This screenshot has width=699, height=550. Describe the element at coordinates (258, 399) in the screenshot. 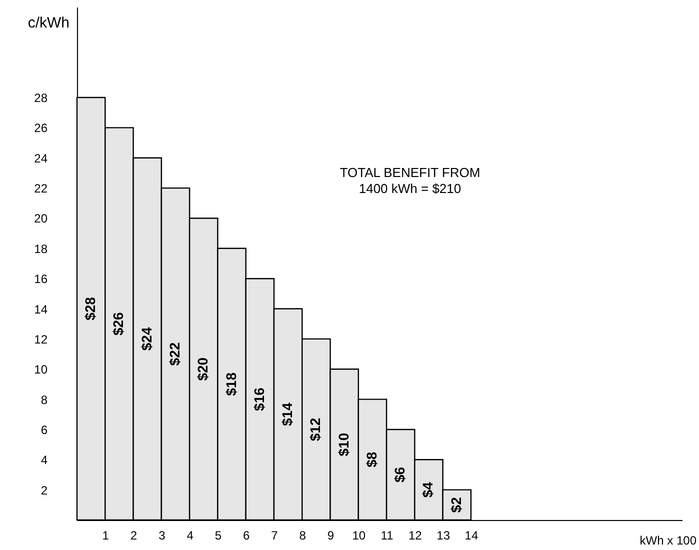

I see `data-label: $16` at that location.